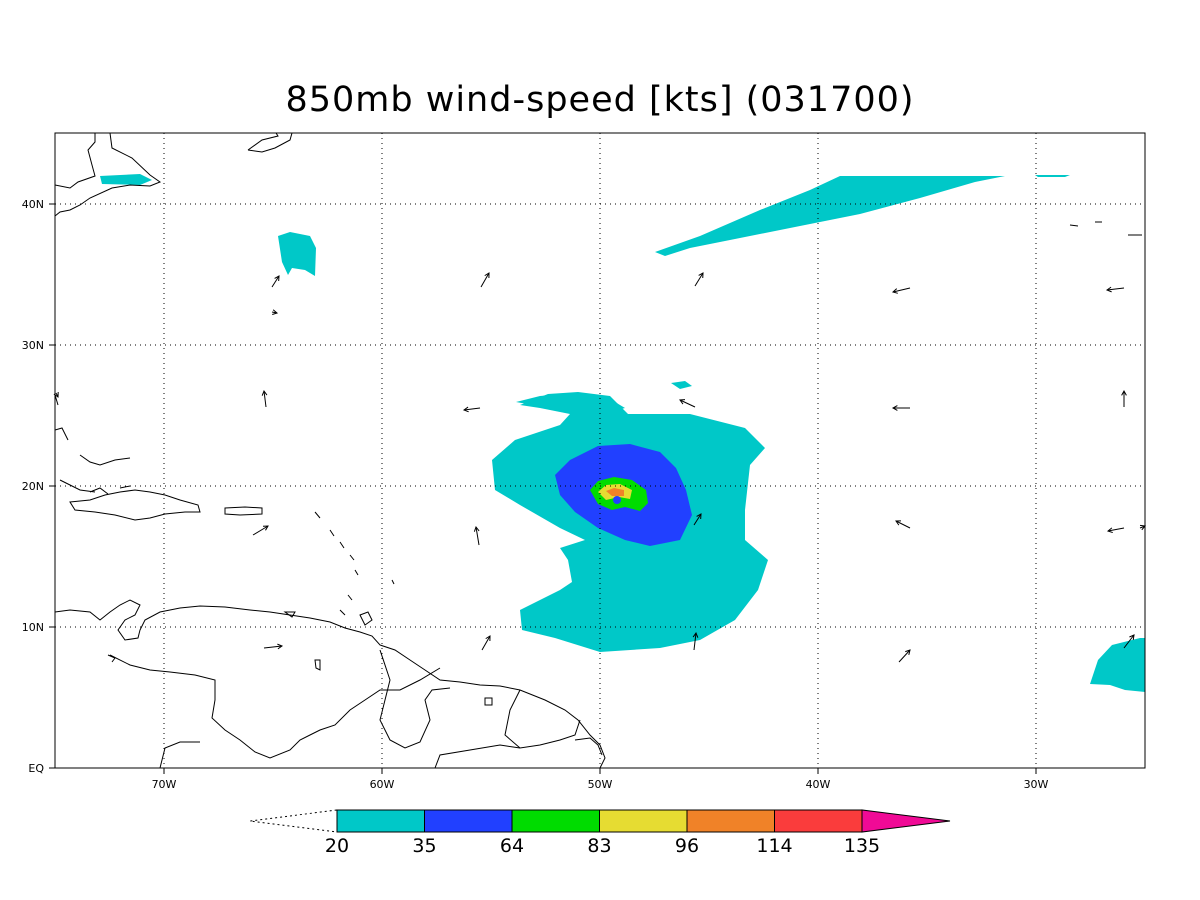 This screenshot has height=900, width=1200. Describe the element at coordinates (297, 254) in the screenshot. I see `wind-region-20kt-bermuda` at that location.